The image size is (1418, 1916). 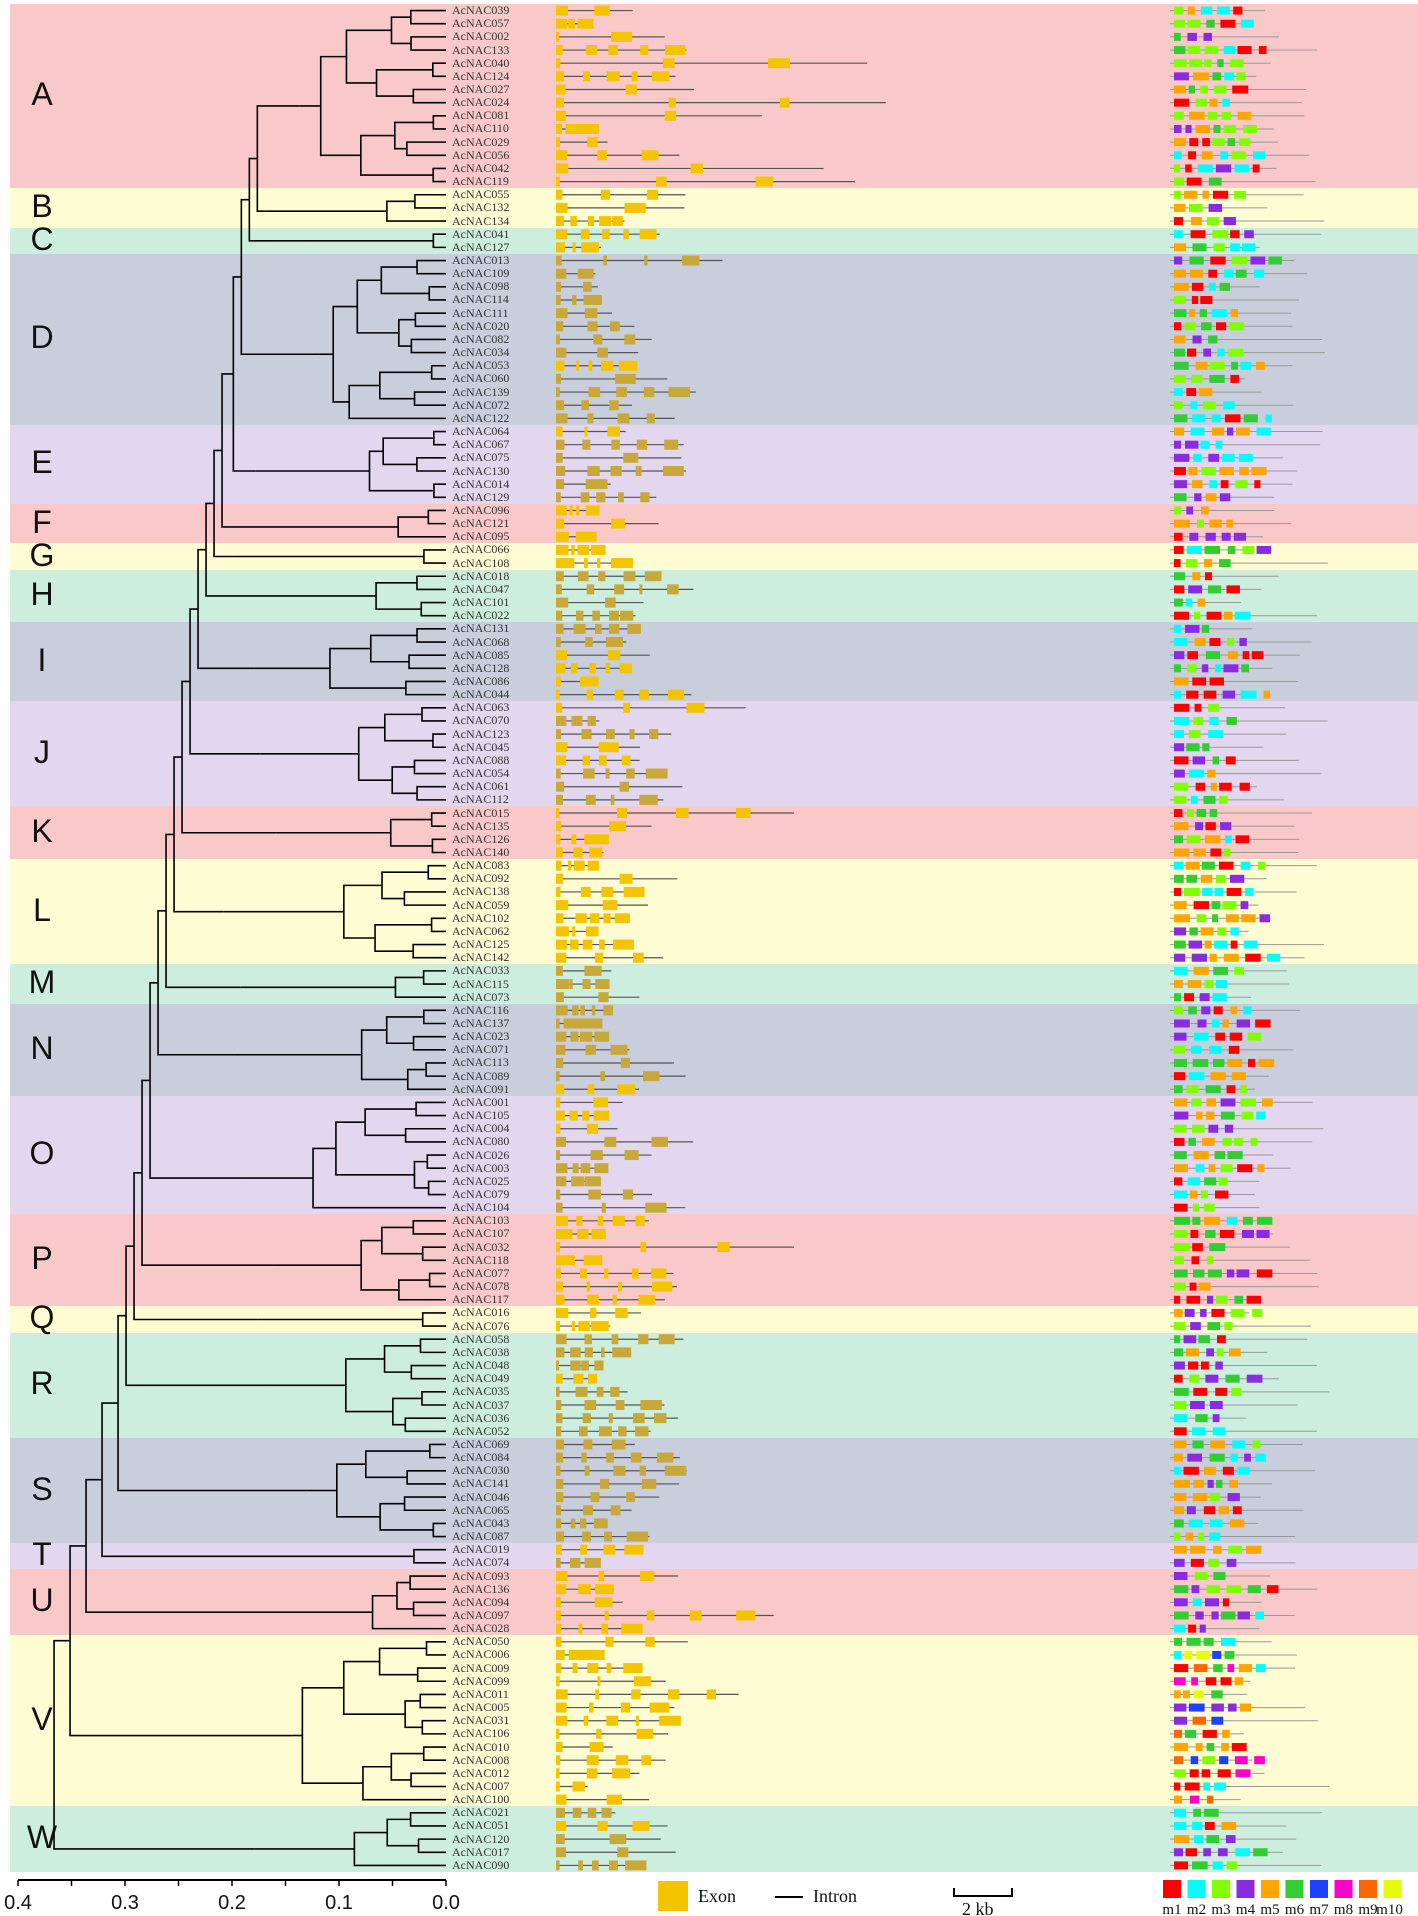 I want to click on gene-label: AcNAC067, so click(x=481, y=444).